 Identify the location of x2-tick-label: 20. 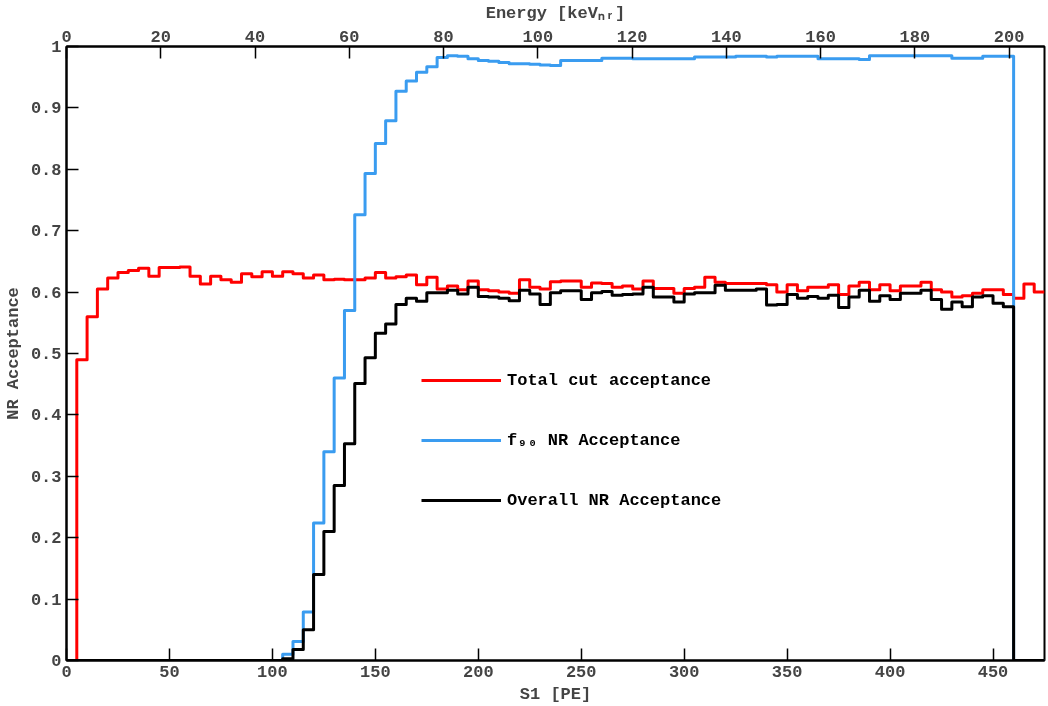
(160, 37).